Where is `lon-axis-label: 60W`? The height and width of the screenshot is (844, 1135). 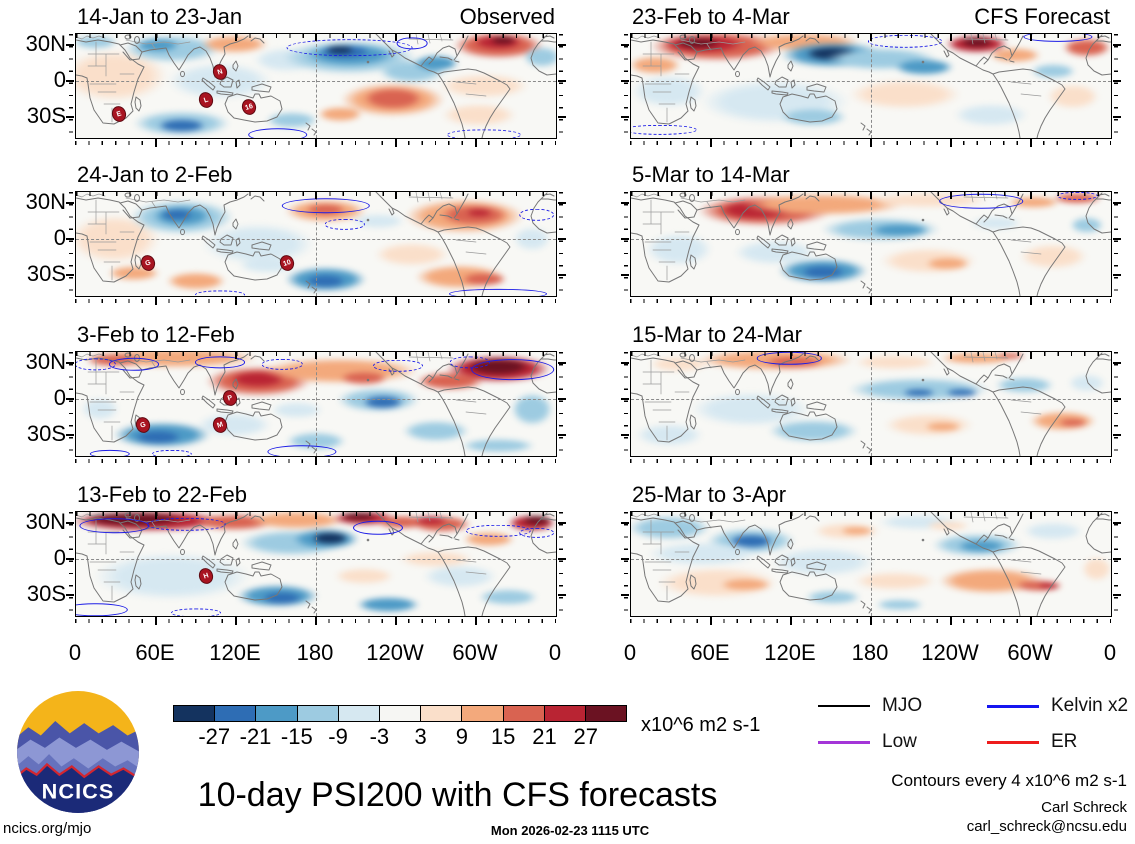 lon-axis-label: 60W is located at coordinates (1030, 652).